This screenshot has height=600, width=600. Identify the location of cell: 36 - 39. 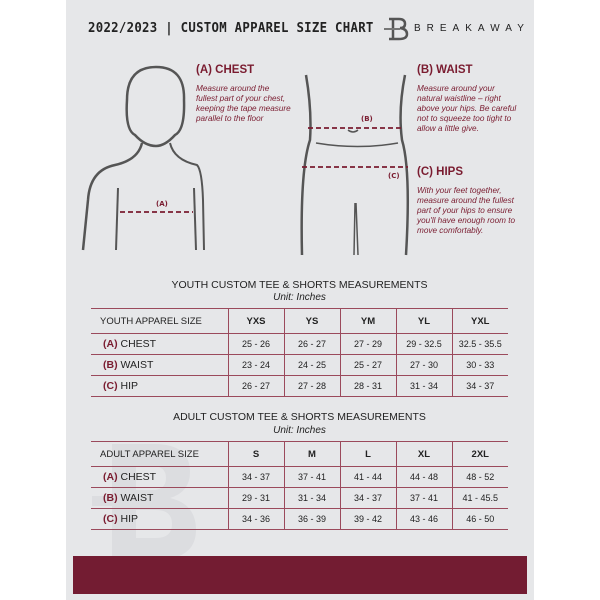
(311, 519).